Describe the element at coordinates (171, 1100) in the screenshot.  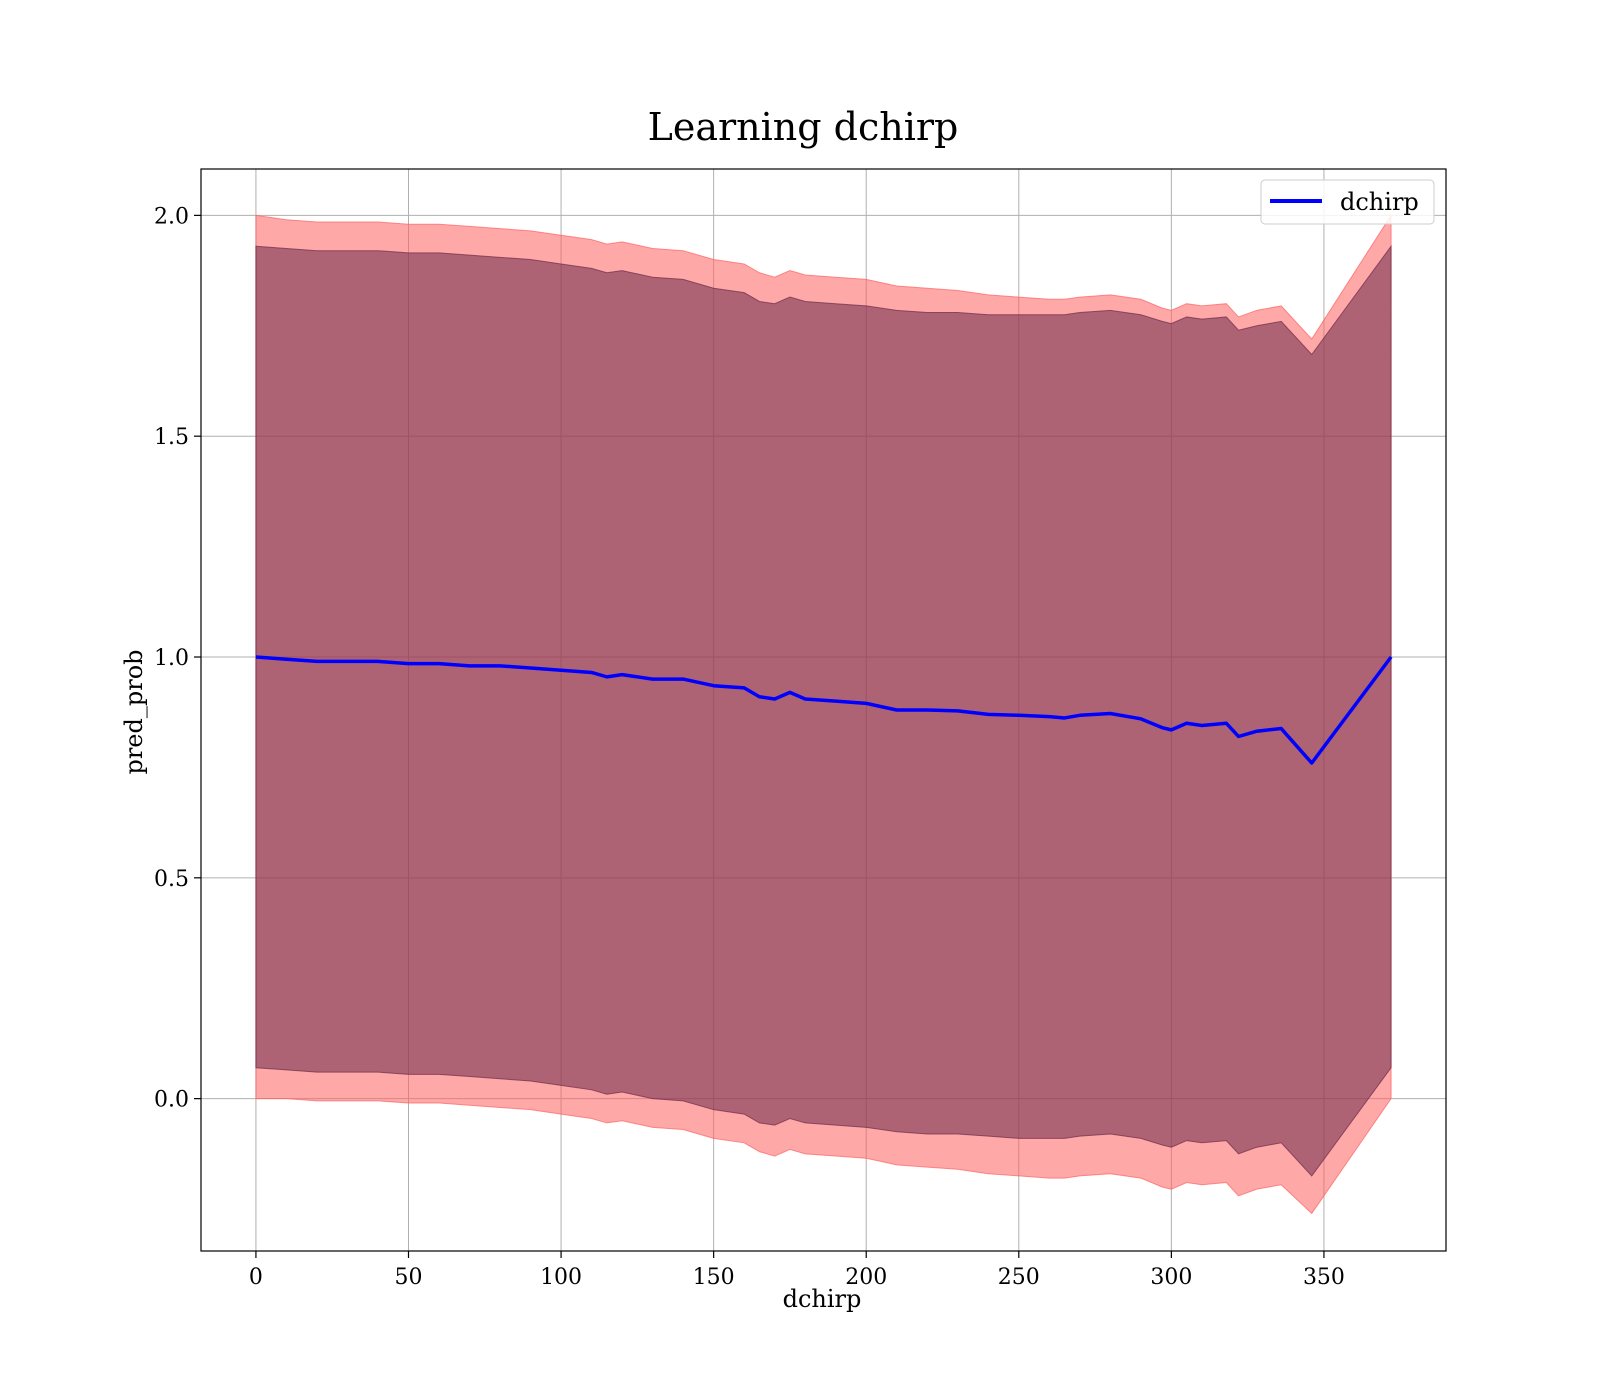
I see `y-tick-label: 0.0` at that location.